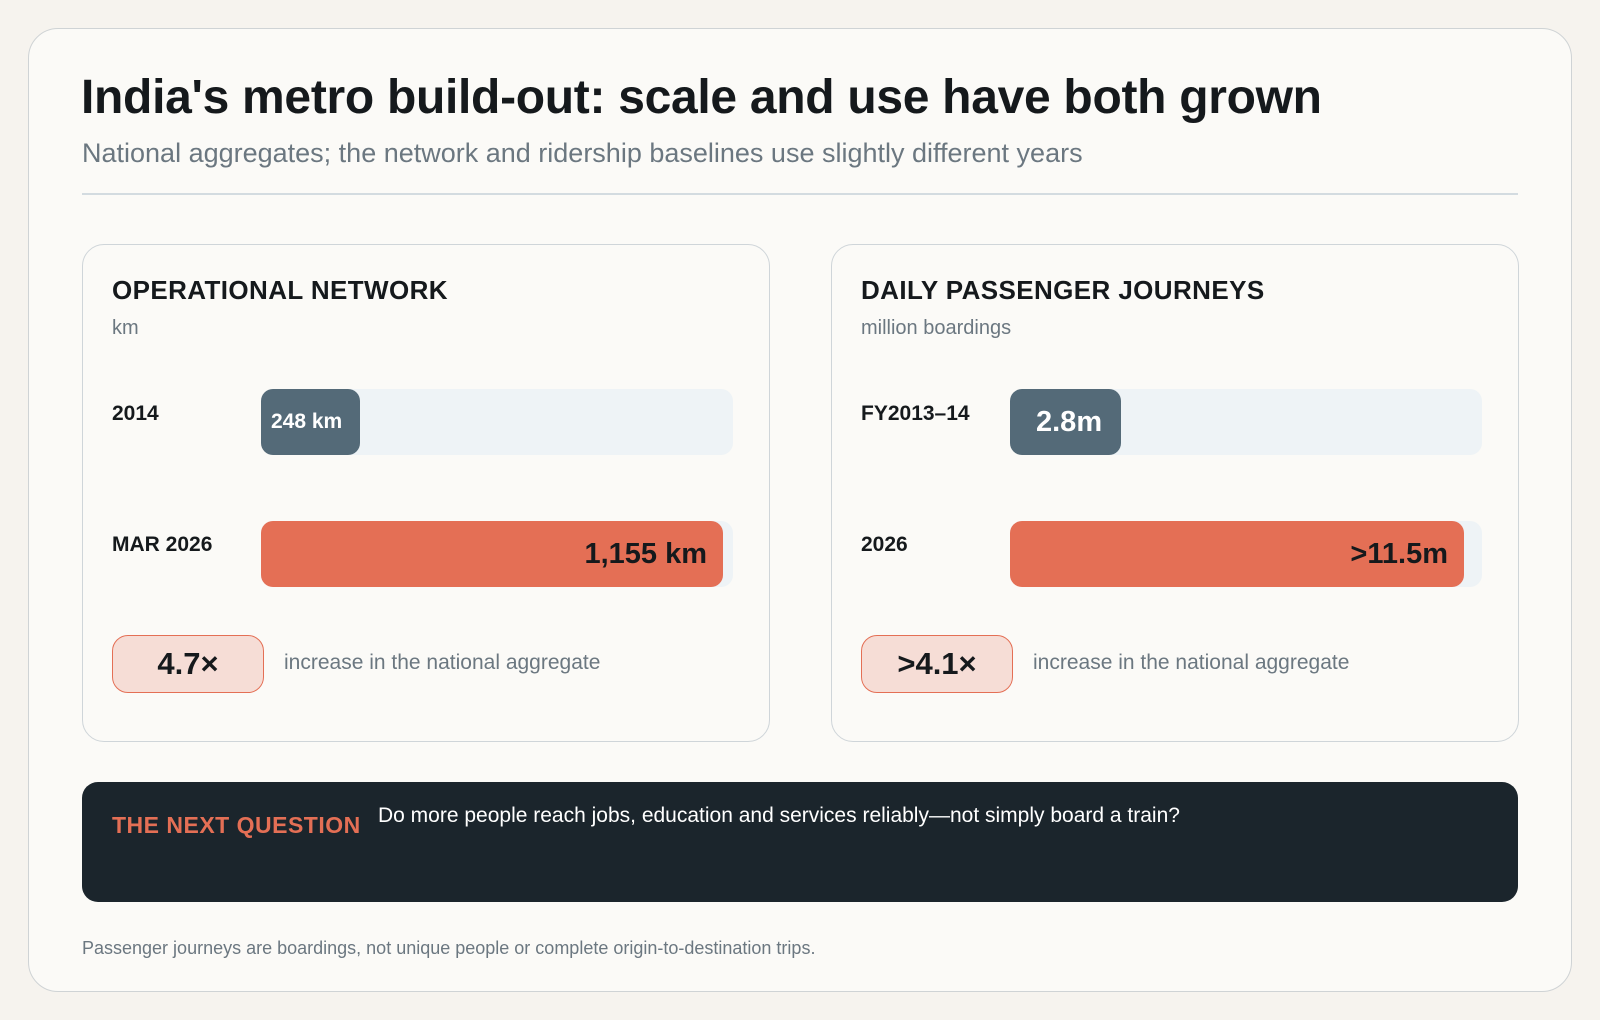 This screenshot has height=1020, width=1600. What do you see at coordinates (307, 421) in the screenshot?
I see `network-baseline-value-label: 248 km` at bounding box center [307, 421].